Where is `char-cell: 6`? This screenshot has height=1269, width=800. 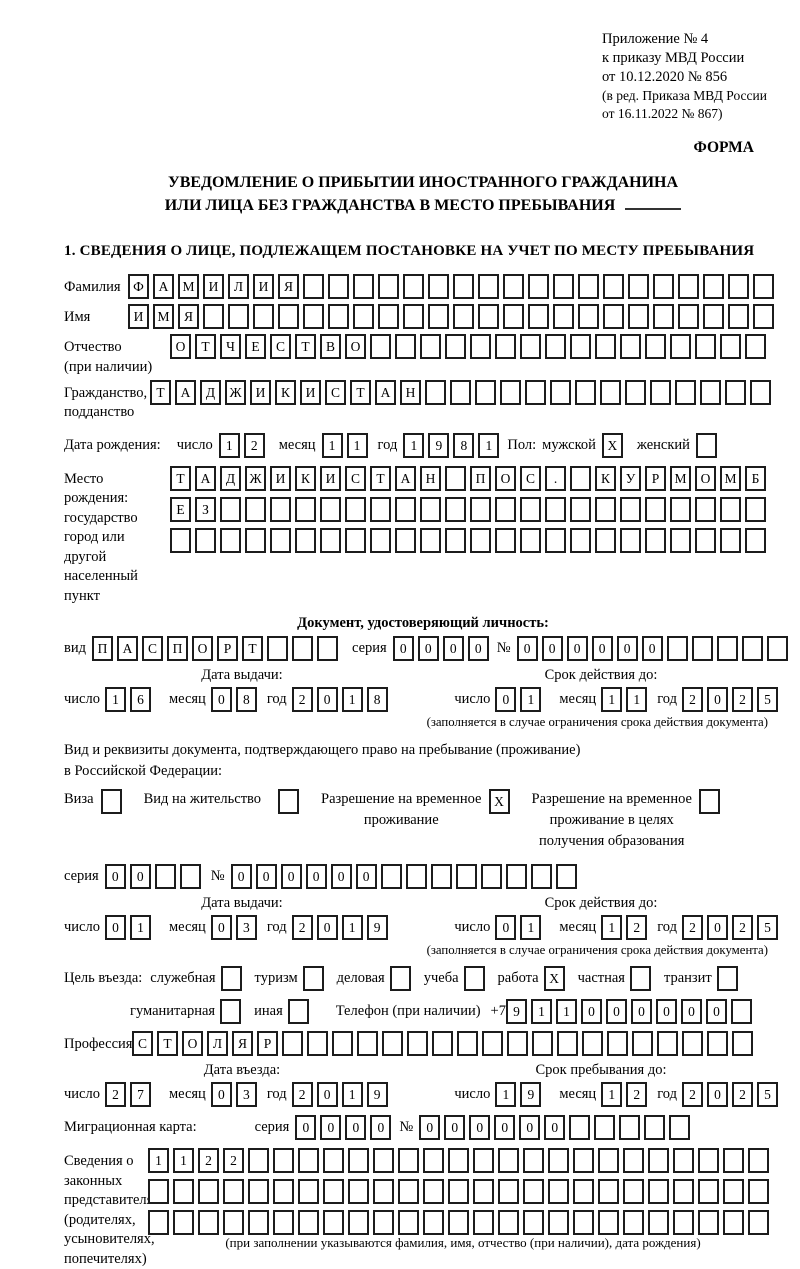
char-cell: 6 is located at coordinates (140, 699).